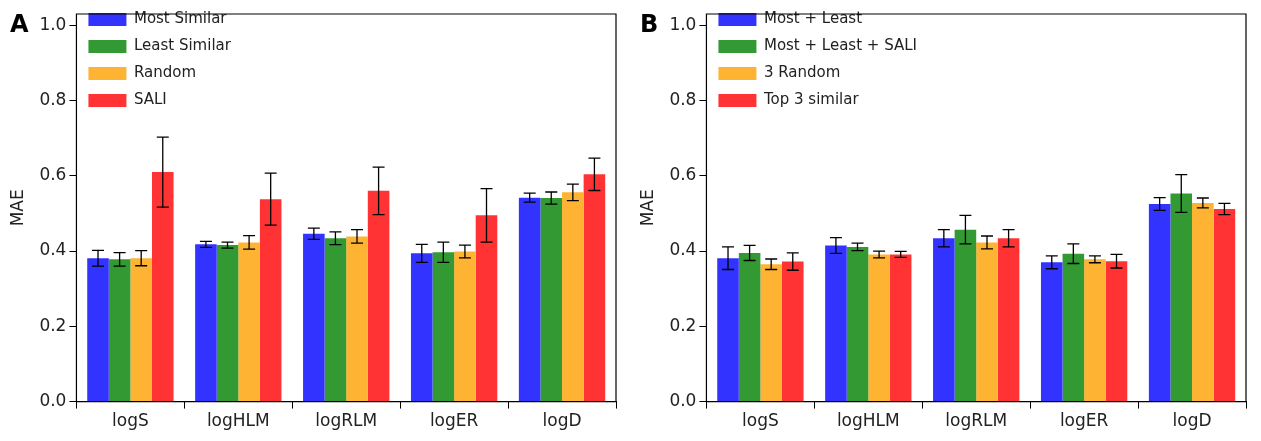  I want to click on legend-label: Least Similar, so click(182, 45).